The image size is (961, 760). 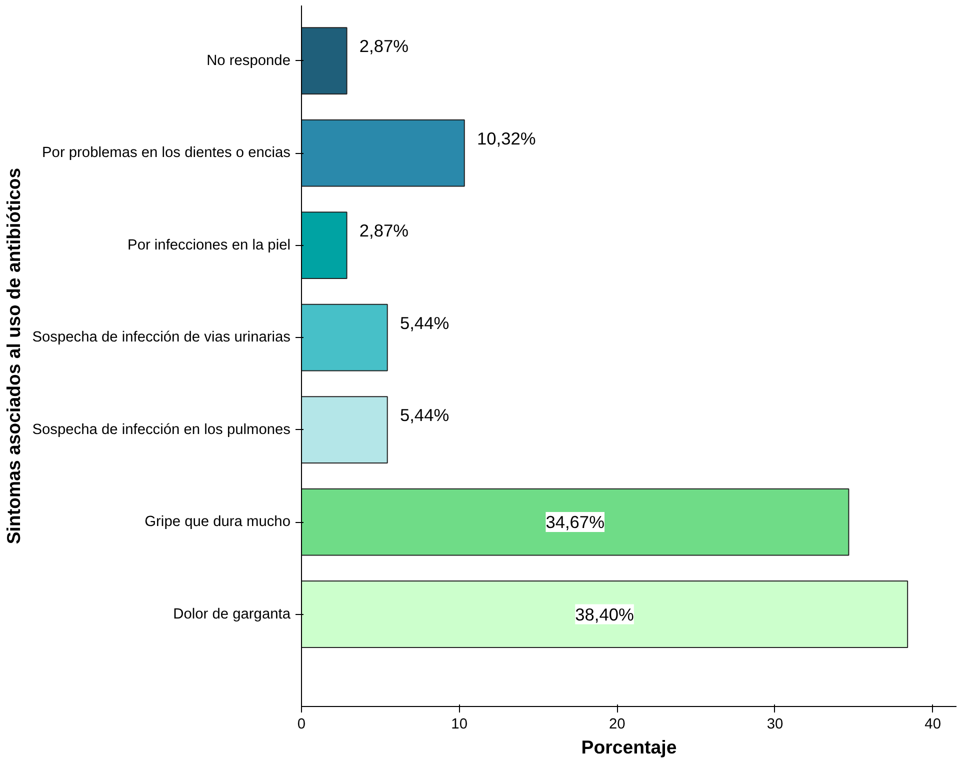 I want to click on x-tick-label: 30, so click(x=775, y=724).